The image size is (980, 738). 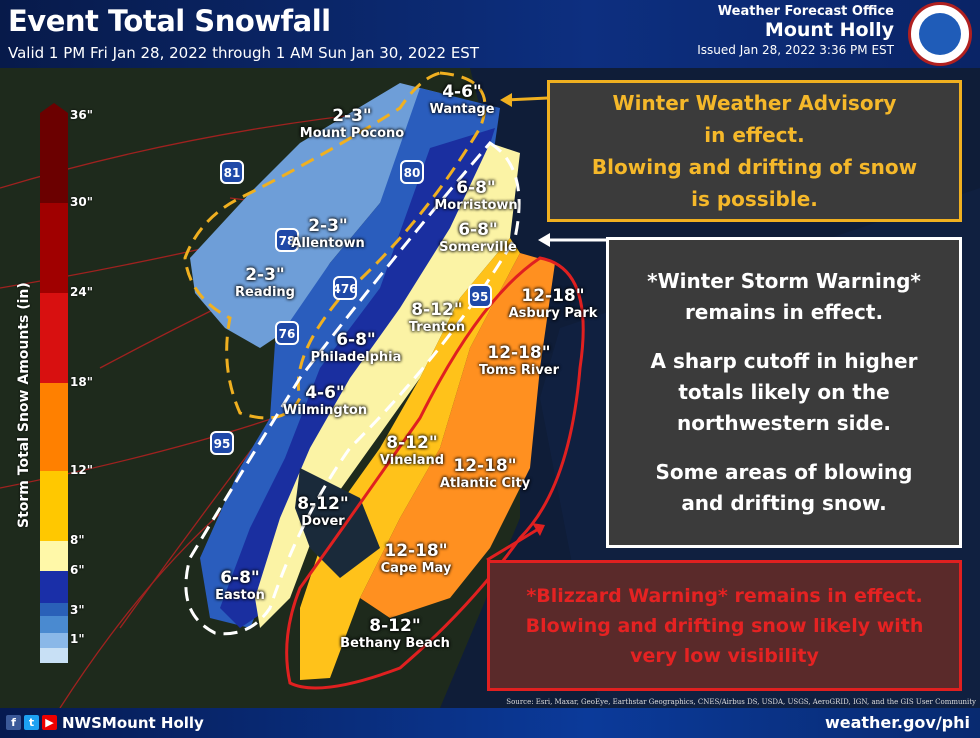 What do you see at coordinates (81, 470) in the screenshot?
I see `legend-tick: 12"` at bounding box center [81, 470].